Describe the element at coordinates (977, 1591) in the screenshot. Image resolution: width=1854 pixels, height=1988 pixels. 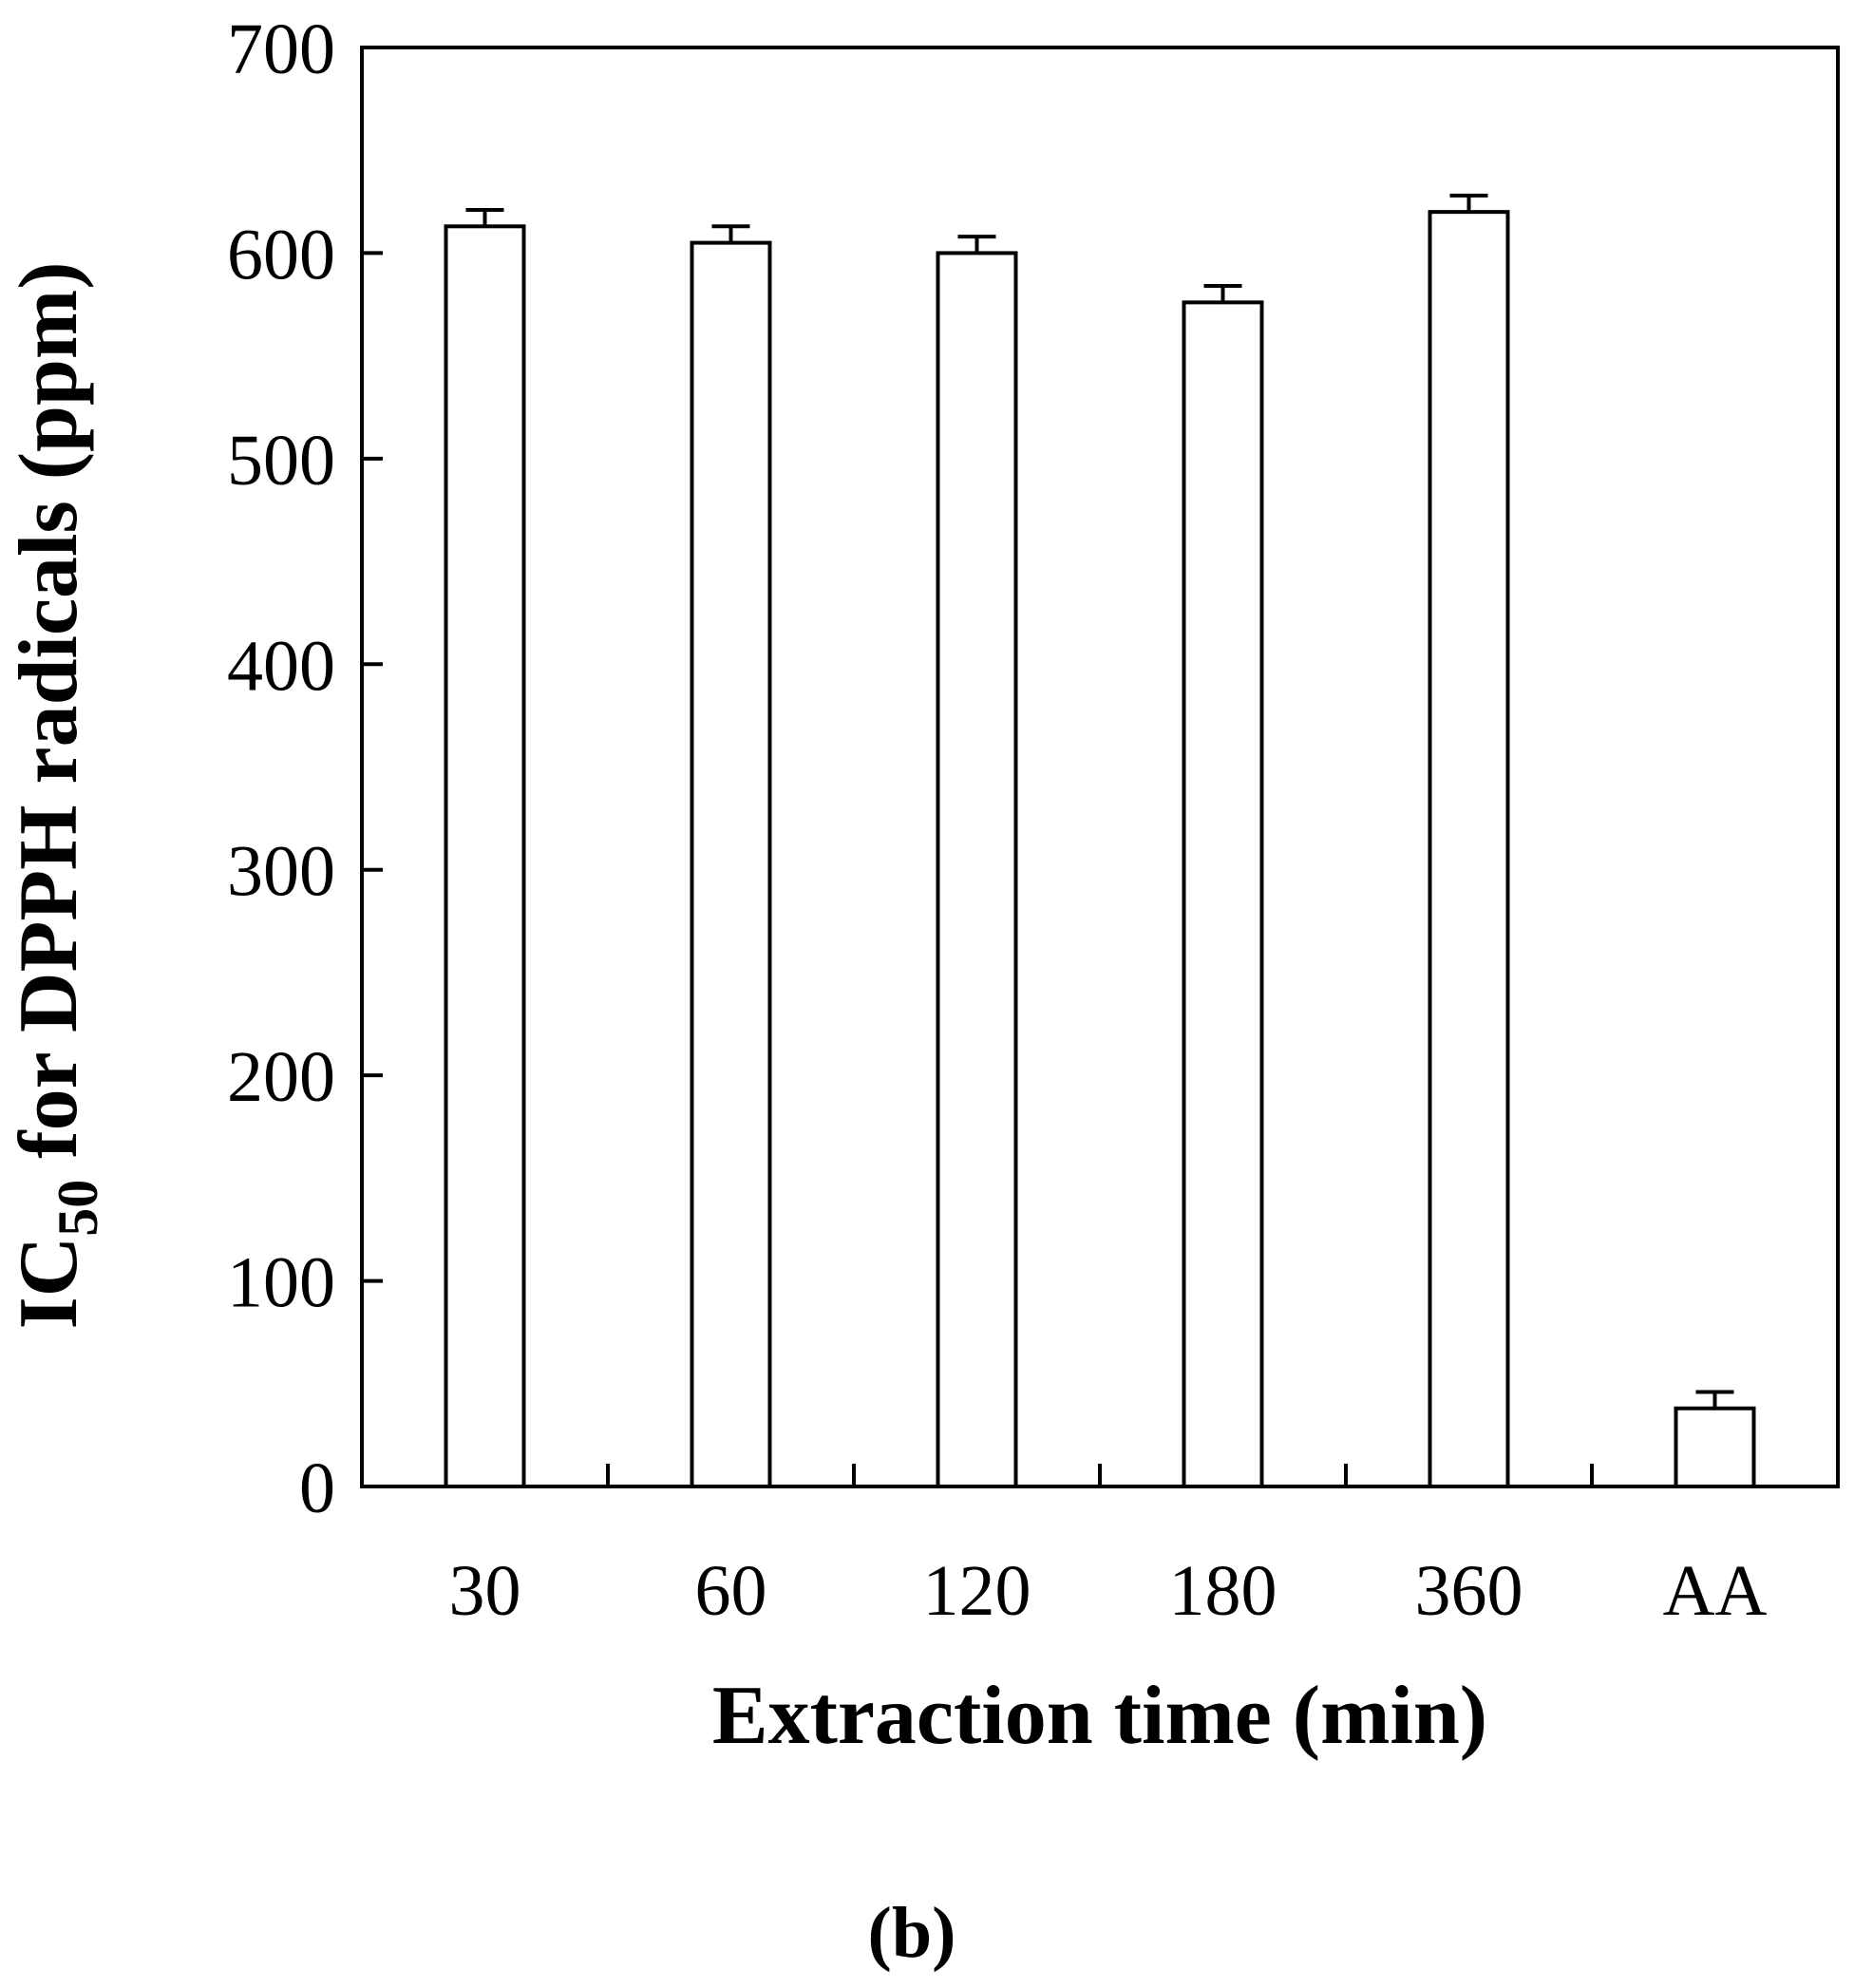
I see `x-tick-label-120: 120` at that location.